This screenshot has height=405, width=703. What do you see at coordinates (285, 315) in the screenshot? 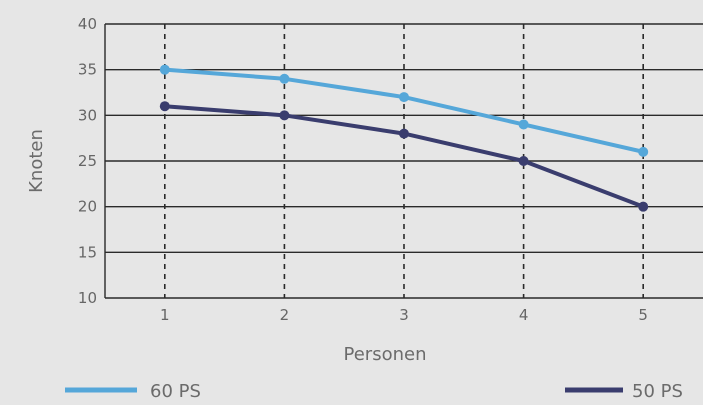
I see `x-tick-label-2: 2` at bounding box center [285, 315].